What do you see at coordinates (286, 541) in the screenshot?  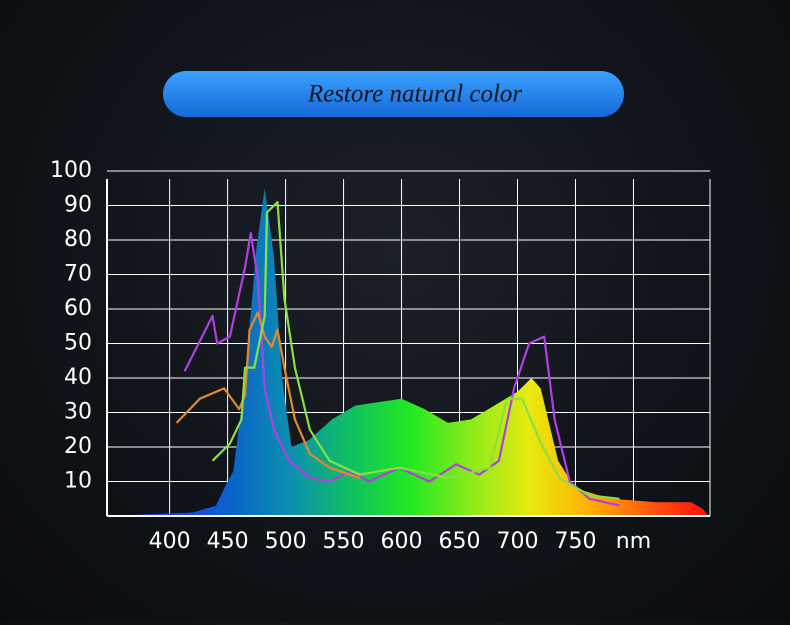 I see `x-tick-label: 500` at bounding box center [286, 541].